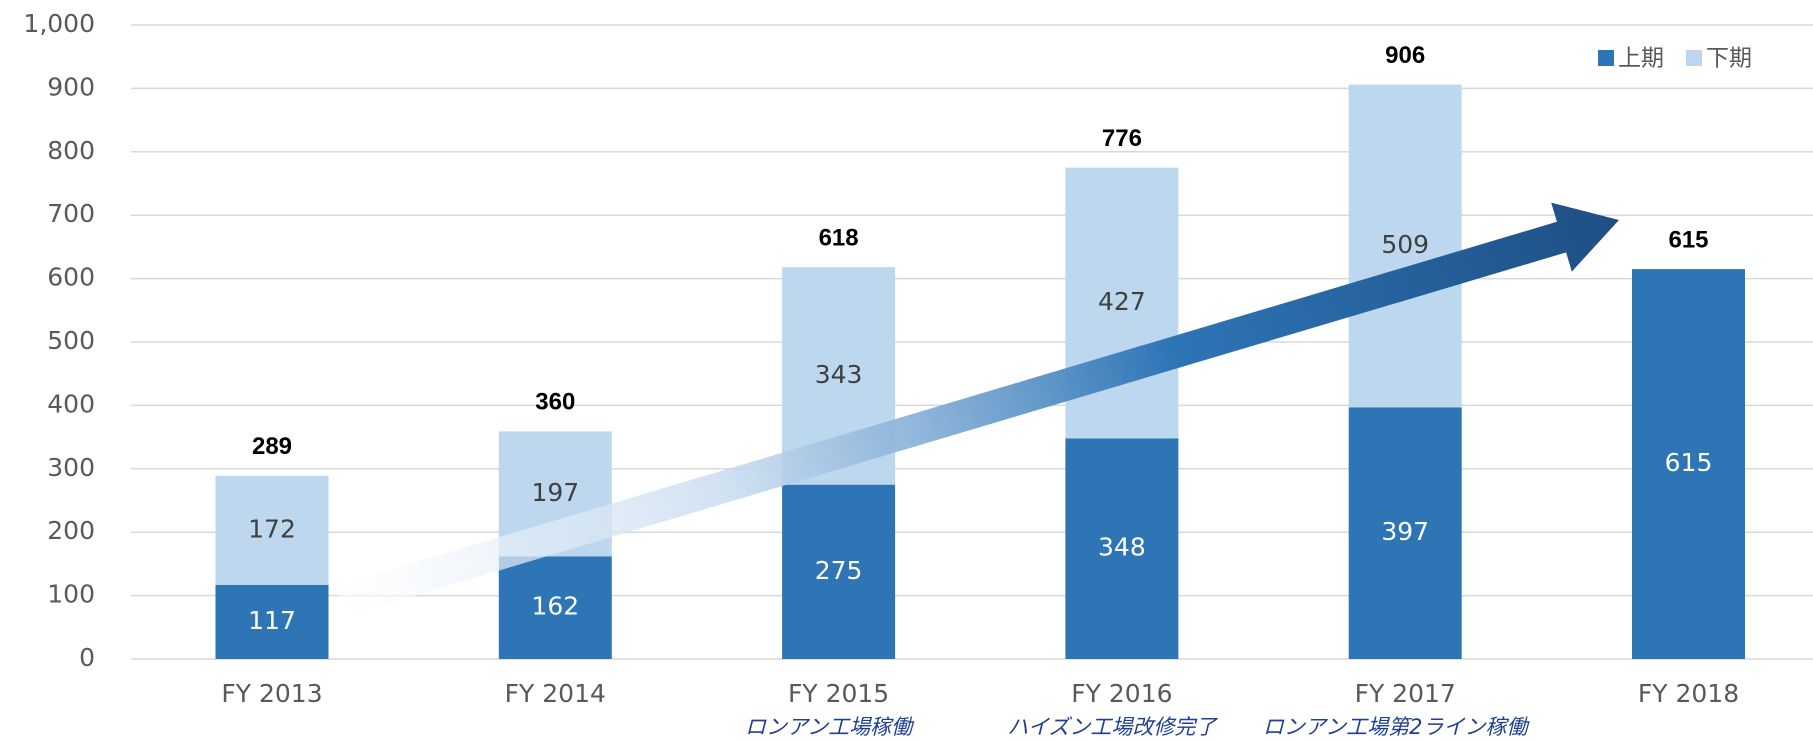 The height and width of the screenshot is (740, 1813). I want to click on y-tick-label: 400, so click(71, 403).